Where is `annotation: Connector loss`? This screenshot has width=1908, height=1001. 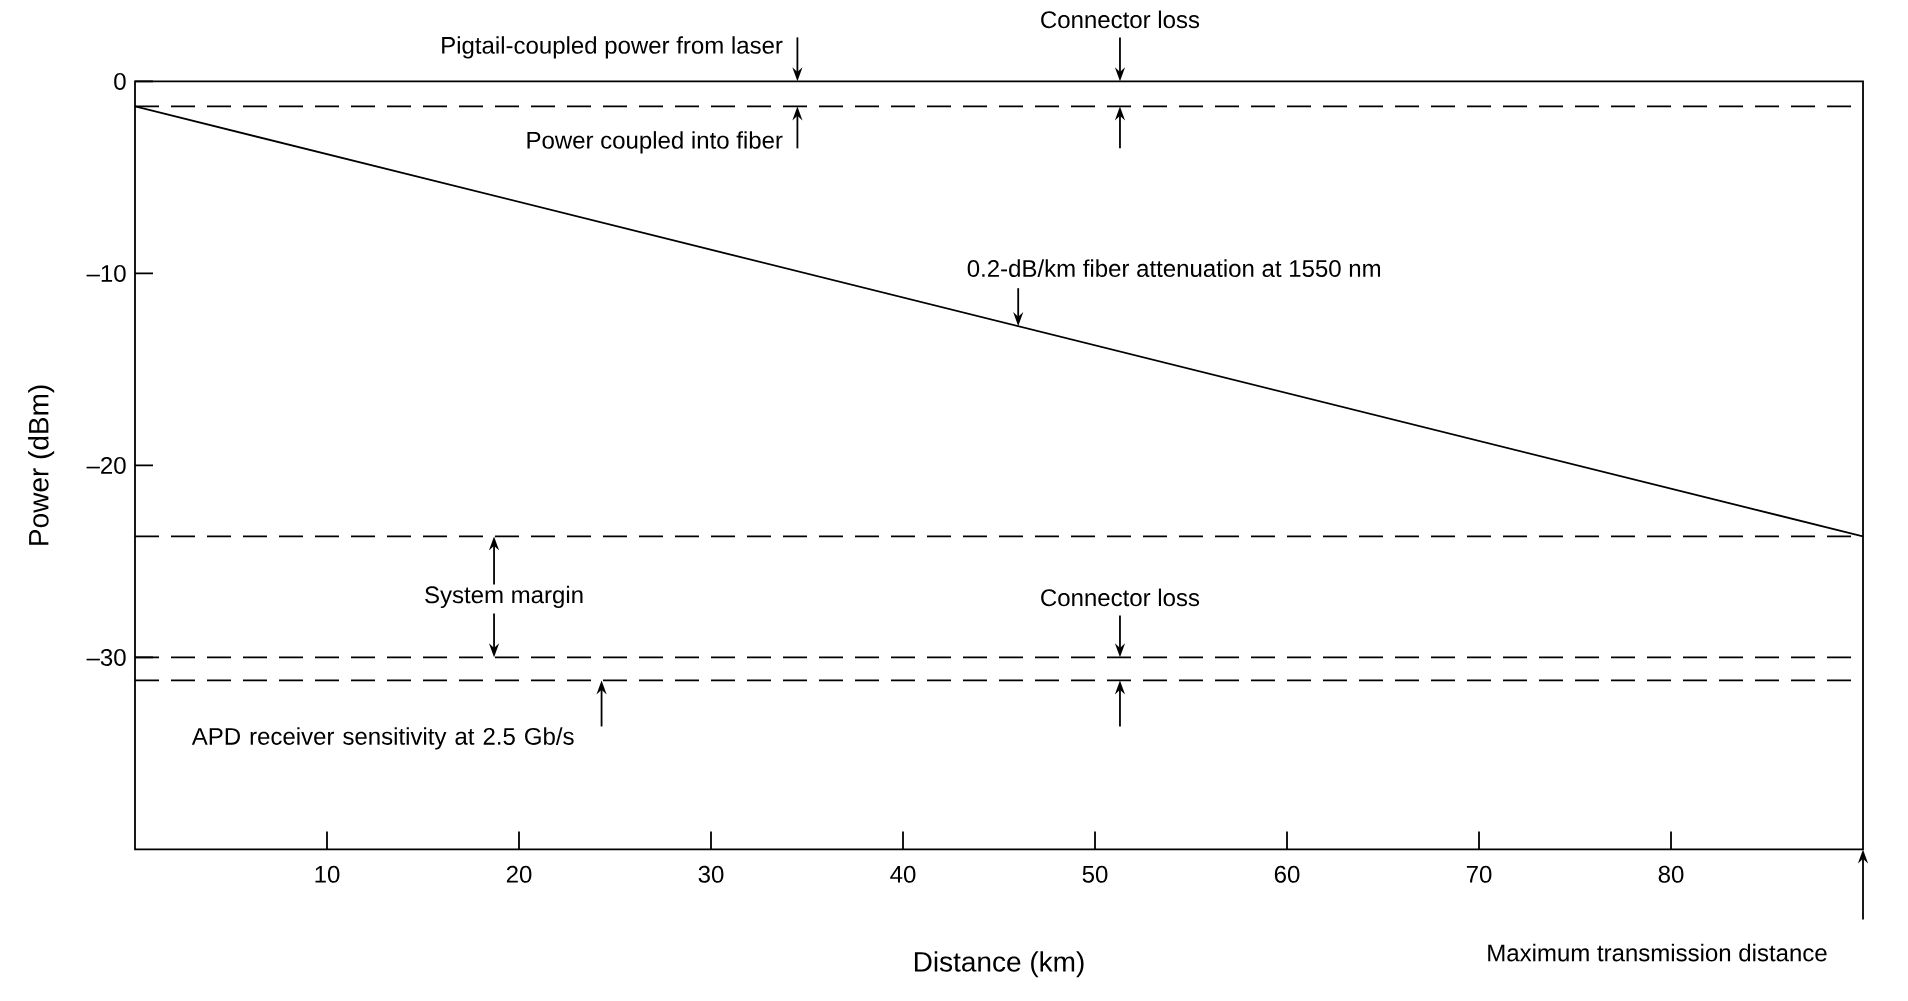
annotation: Connector loss is located at coordinates (1120, 597).